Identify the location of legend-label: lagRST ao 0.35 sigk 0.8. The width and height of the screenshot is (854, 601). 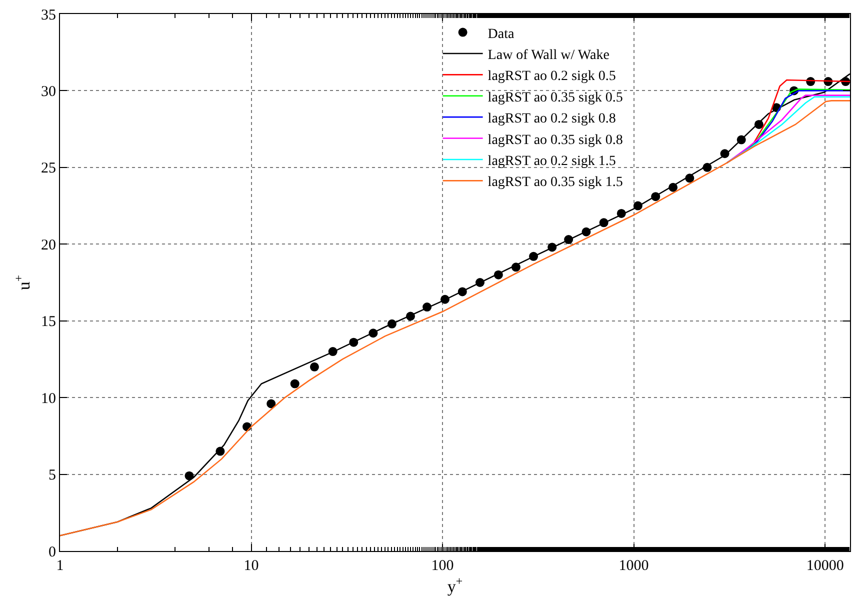
(555, 140).